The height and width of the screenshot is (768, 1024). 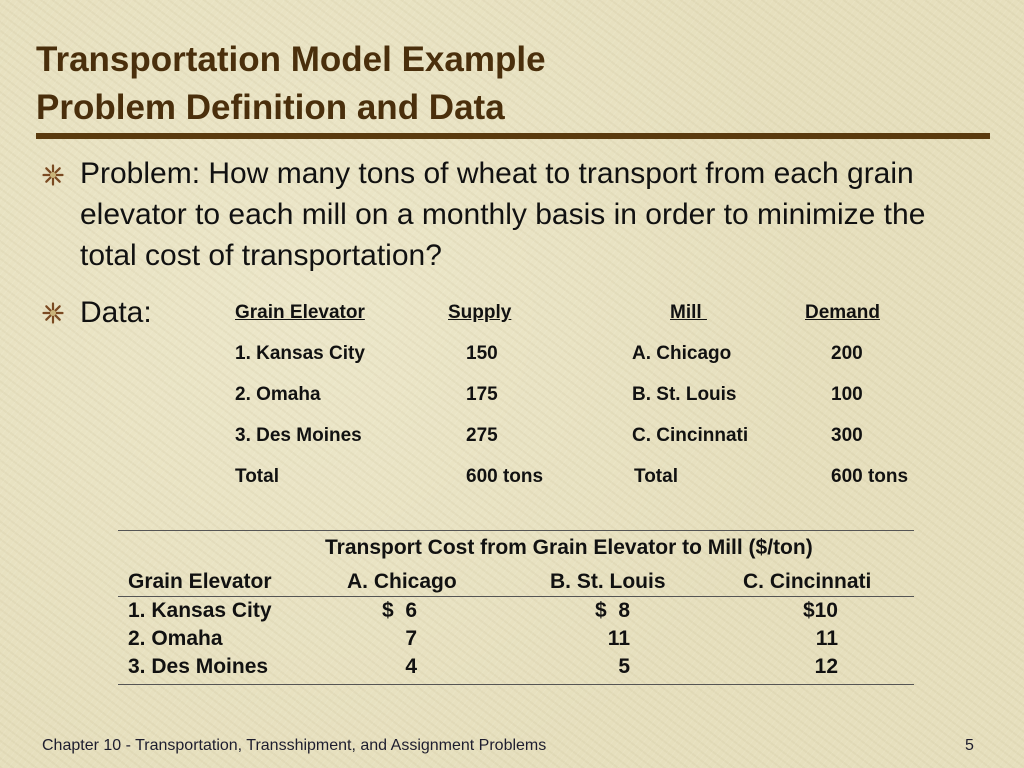 What do you see at coordinates (482, 394) in the screenshot?
I see `table-cell: 175` at bounding box center [482, 394].